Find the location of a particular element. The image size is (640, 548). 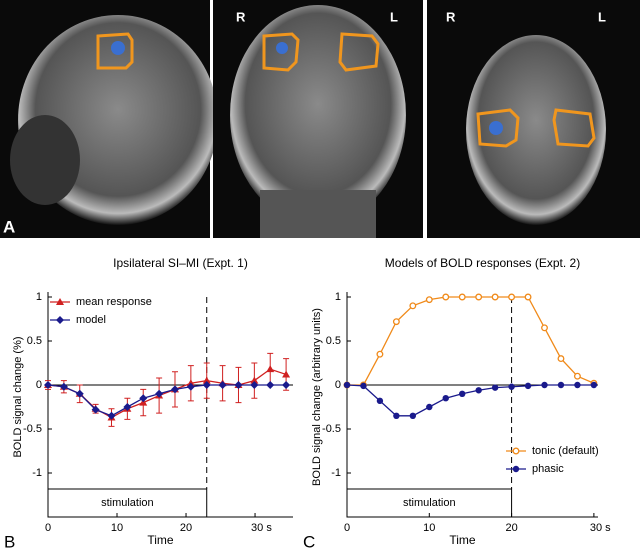

chart-title: Ipsilateral SI–MI (Expt. 1) is located at coordinates (180, 263).